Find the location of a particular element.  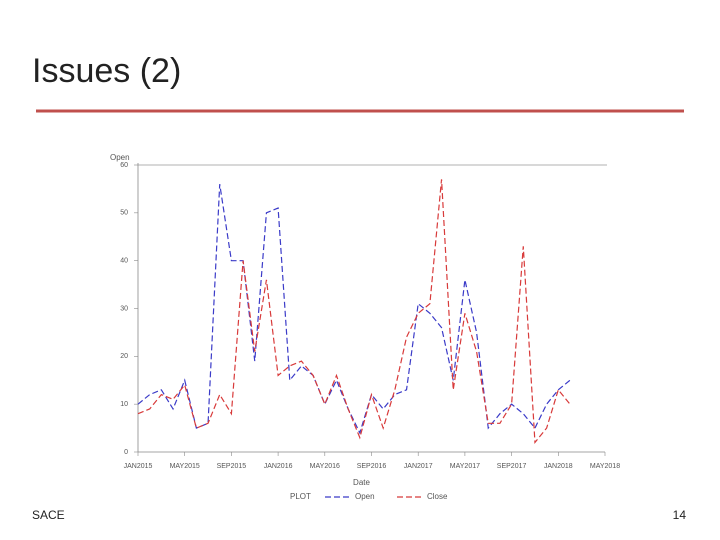

x-tick-label: MAY2017 is located at coordinates (465, 466).